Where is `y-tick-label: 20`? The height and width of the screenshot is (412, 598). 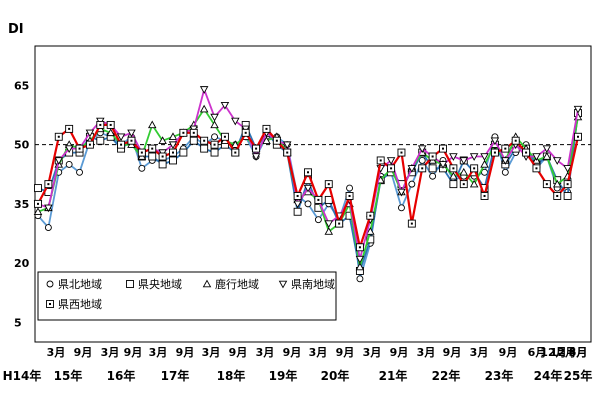
y-tick-label: 20 is located at coordinates (22, 263).